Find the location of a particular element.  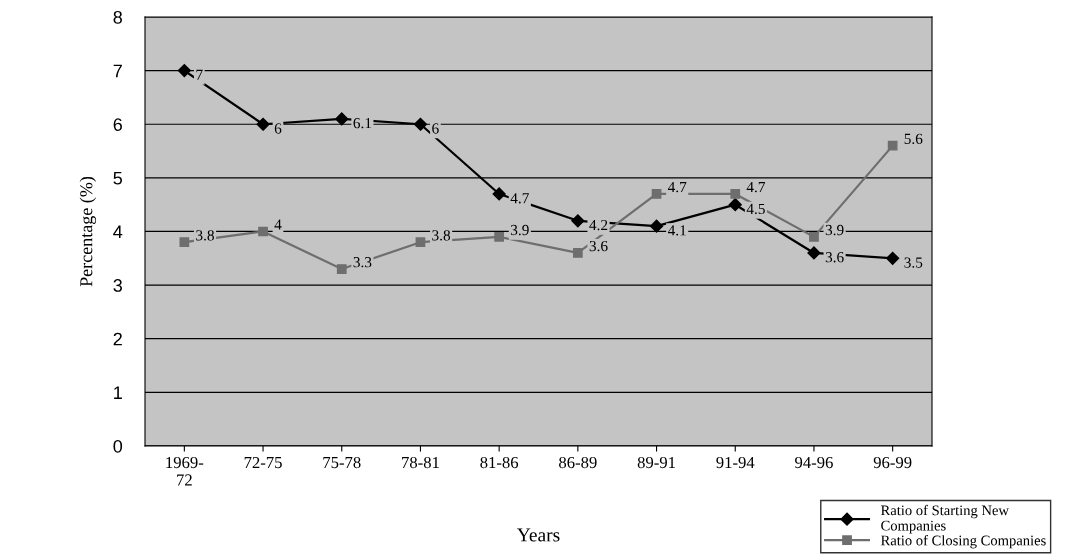

legend-label: Ratio of Closing Companies is located at coordinates (963, 541).